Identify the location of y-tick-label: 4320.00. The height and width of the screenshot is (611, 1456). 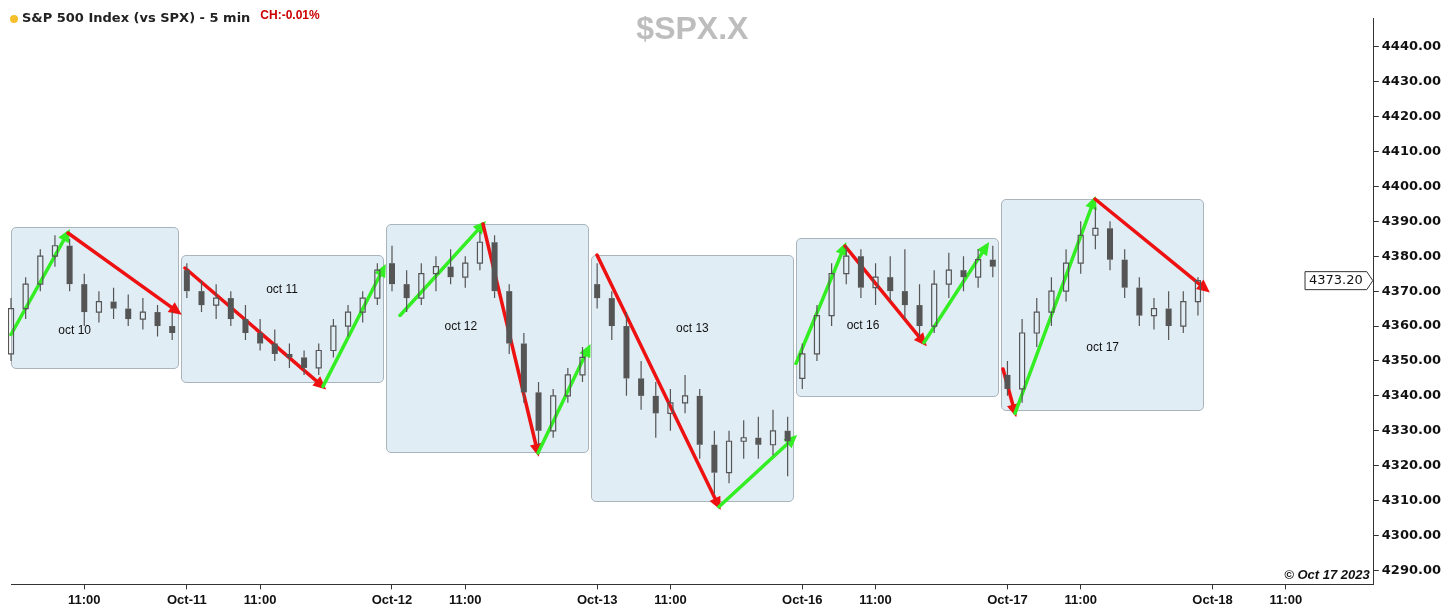
(1411, 465).